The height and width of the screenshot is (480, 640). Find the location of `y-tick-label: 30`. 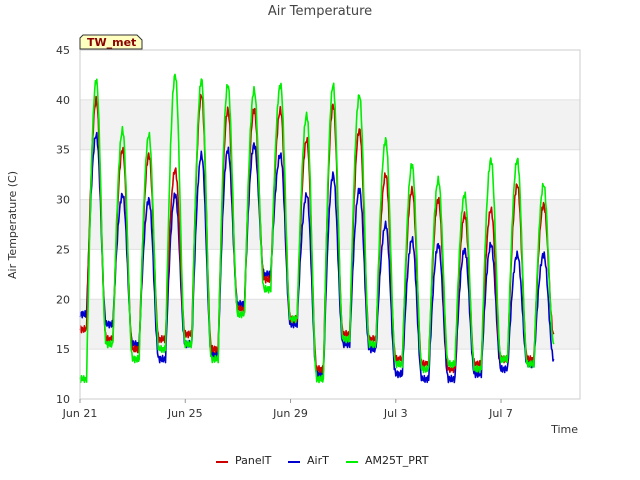

y-tick-label: 30 is located at coordinates (63, 200).